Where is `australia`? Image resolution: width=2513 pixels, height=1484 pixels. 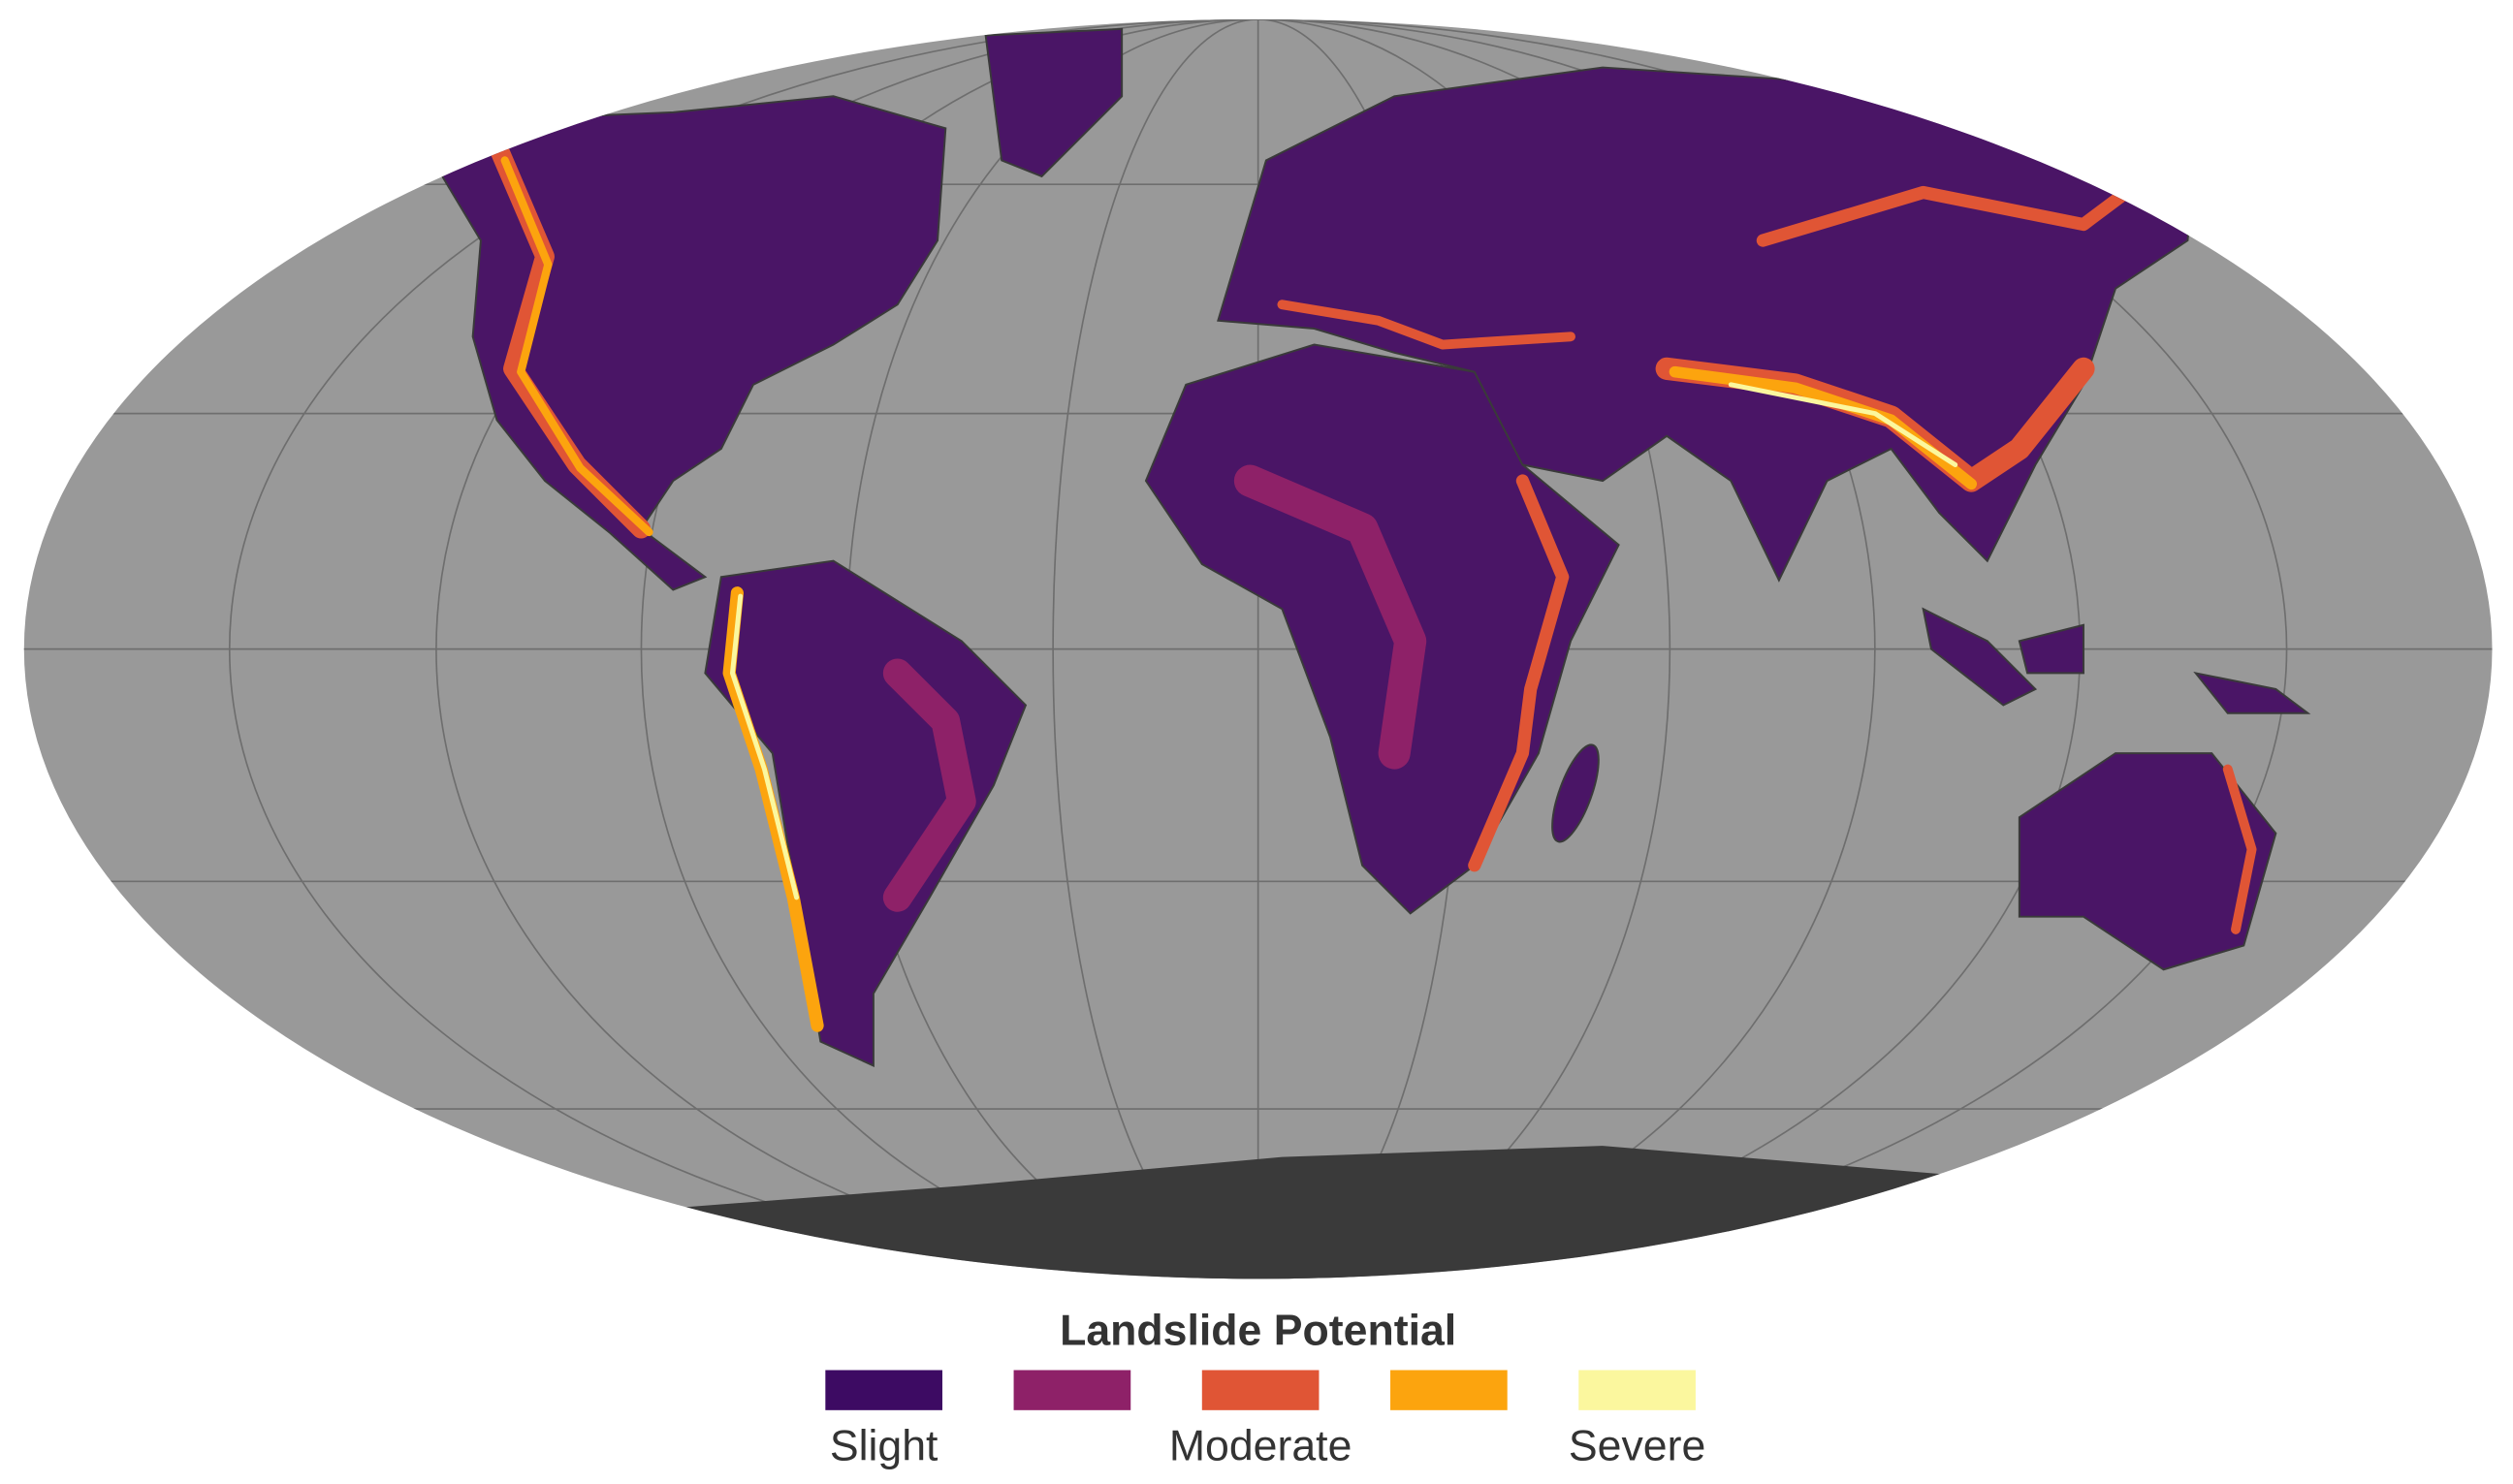
australia is located at coordinates (2147, 862).